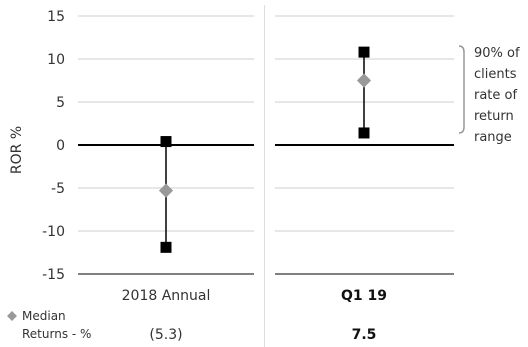  Describe the element at coordinates (493, 137) in the screenshot. I see `legend-line: range` at that location.